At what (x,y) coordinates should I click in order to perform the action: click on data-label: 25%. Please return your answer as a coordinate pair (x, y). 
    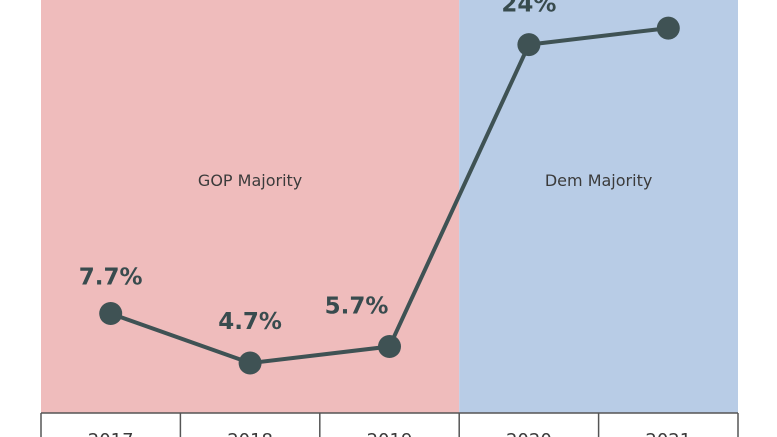
    Looking at the image, I should click on (645, 0).